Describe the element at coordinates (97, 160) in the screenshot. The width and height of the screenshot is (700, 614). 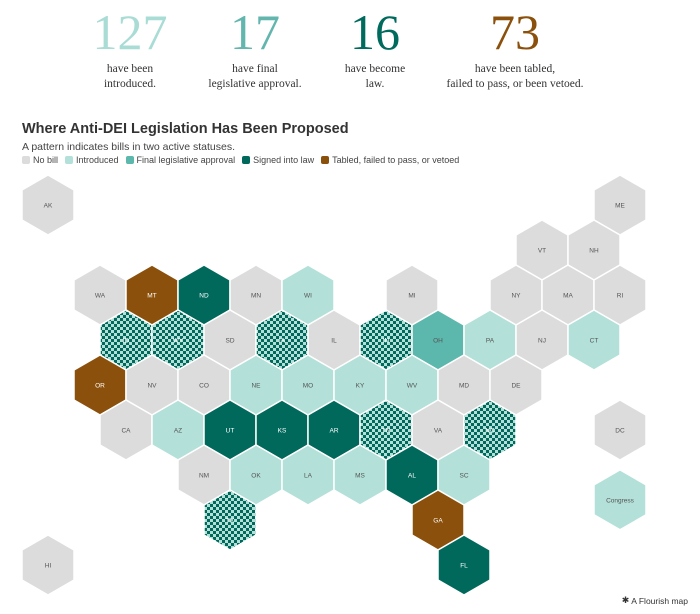
I see `legend-label: Introduced` at that location.